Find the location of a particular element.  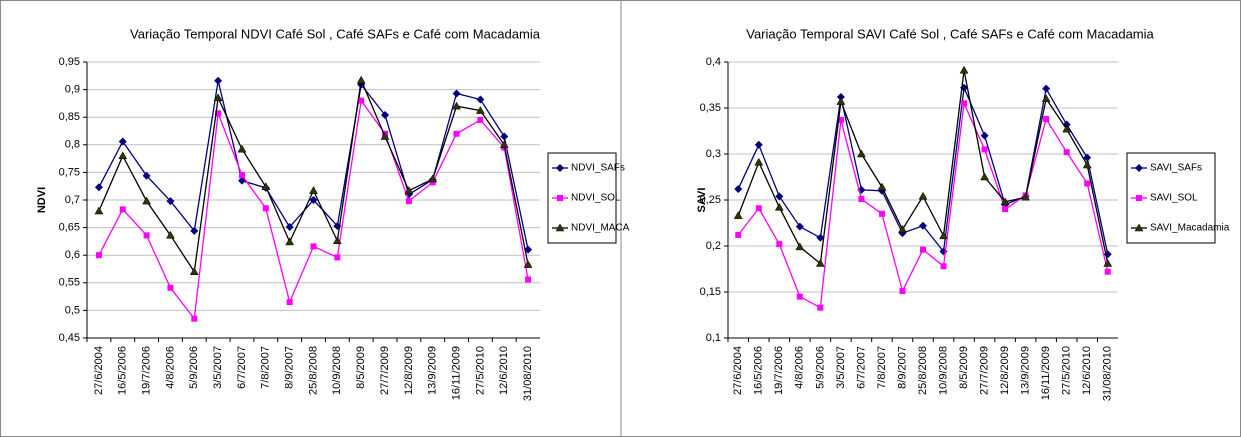

legend-label: SAVI_SOL is located at coordinates (1174, 198).